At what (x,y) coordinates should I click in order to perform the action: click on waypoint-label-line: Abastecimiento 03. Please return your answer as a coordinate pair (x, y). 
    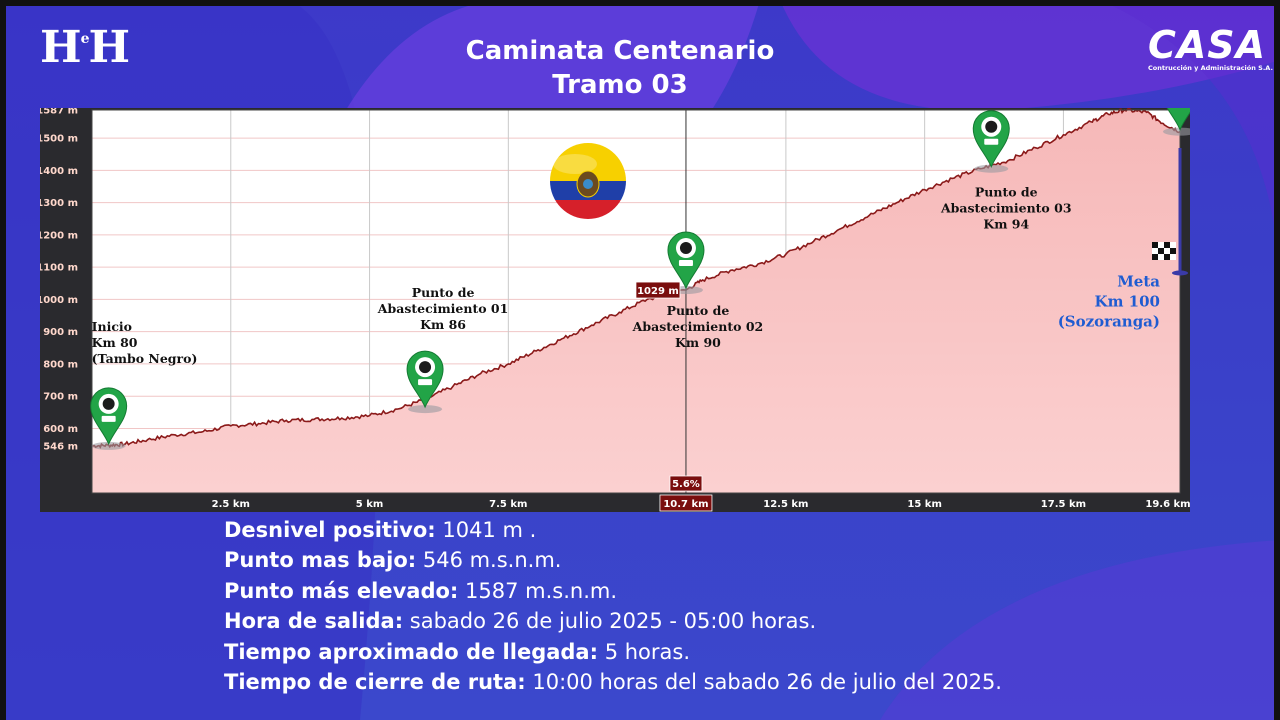
    Looking at the image, I should click on (1006, 208).